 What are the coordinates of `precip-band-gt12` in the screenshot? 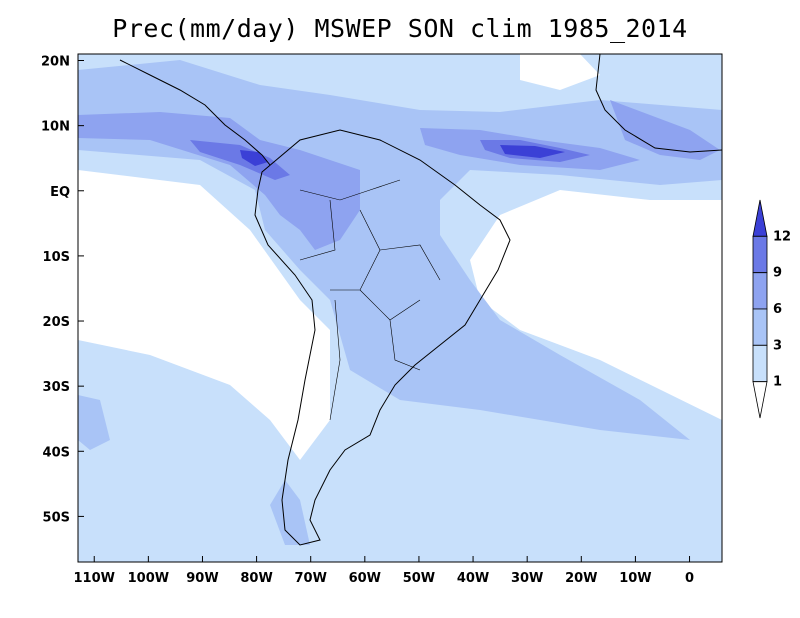 It's located at (532, 151).